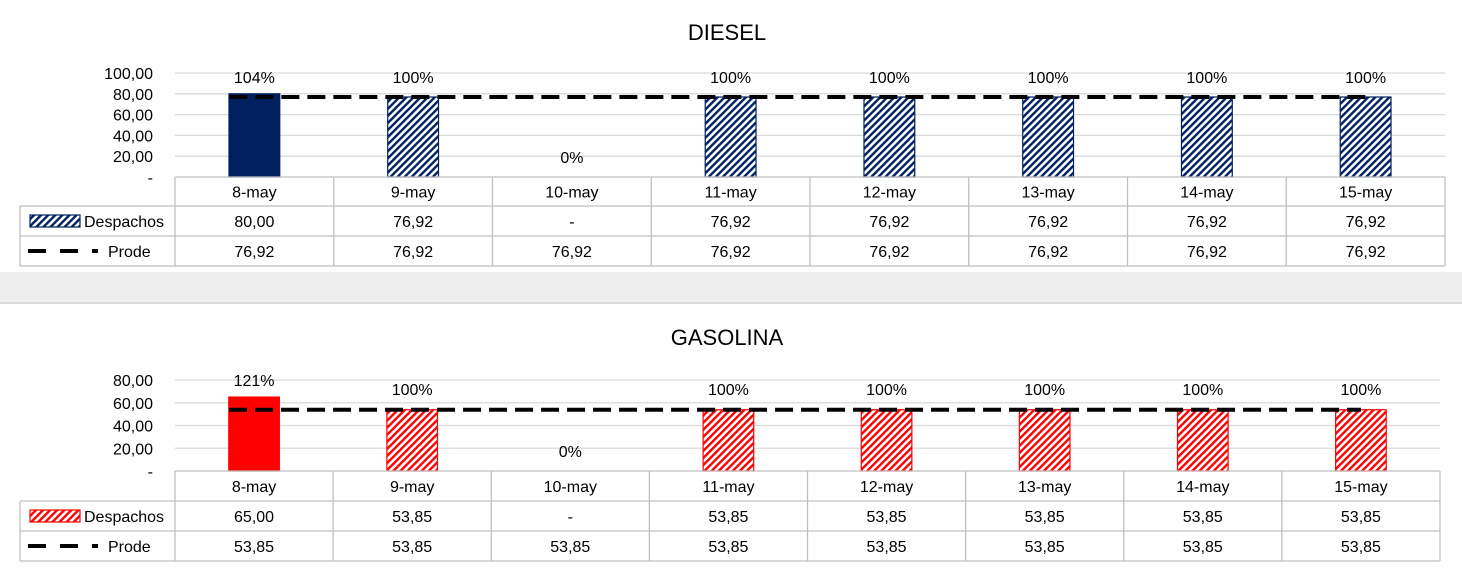  I want to click on diesel-bar-13-may, so click(1048, 137).